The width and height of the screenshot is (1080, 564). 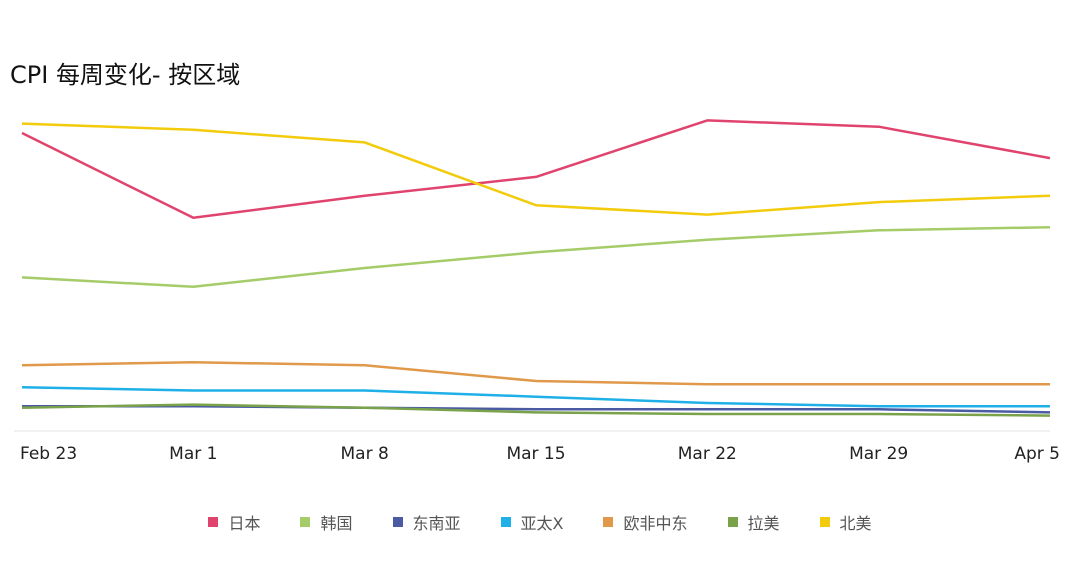 What do you see at coordinates (535, 454) in the screenshot?
I see `x-tick-label: Mar 15` at bounding box center [535, 454].